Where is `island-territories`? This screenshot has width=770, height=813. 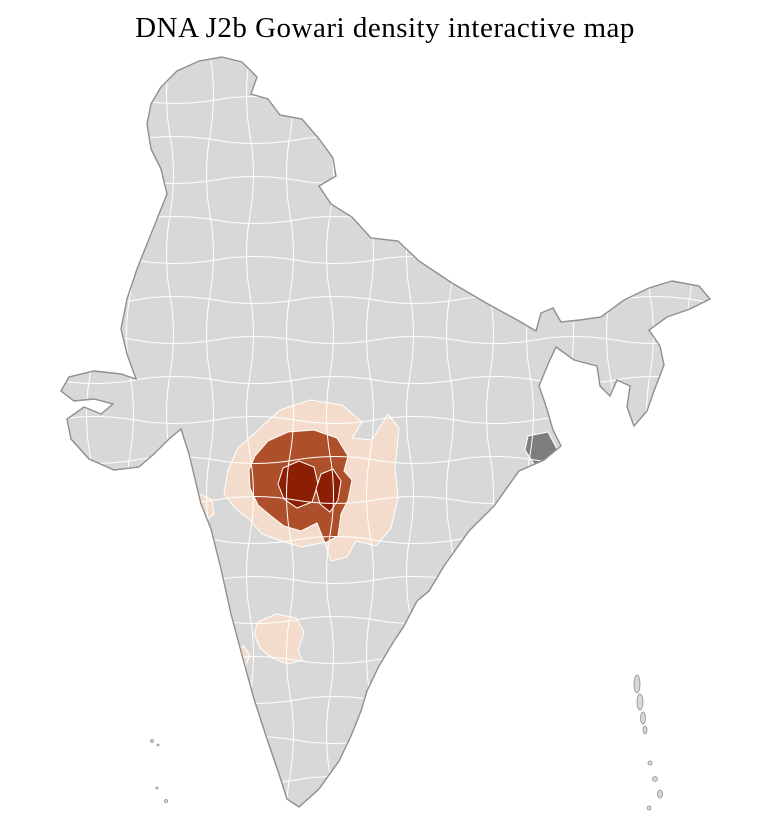
island-territories is located at coordinates (406, 742).